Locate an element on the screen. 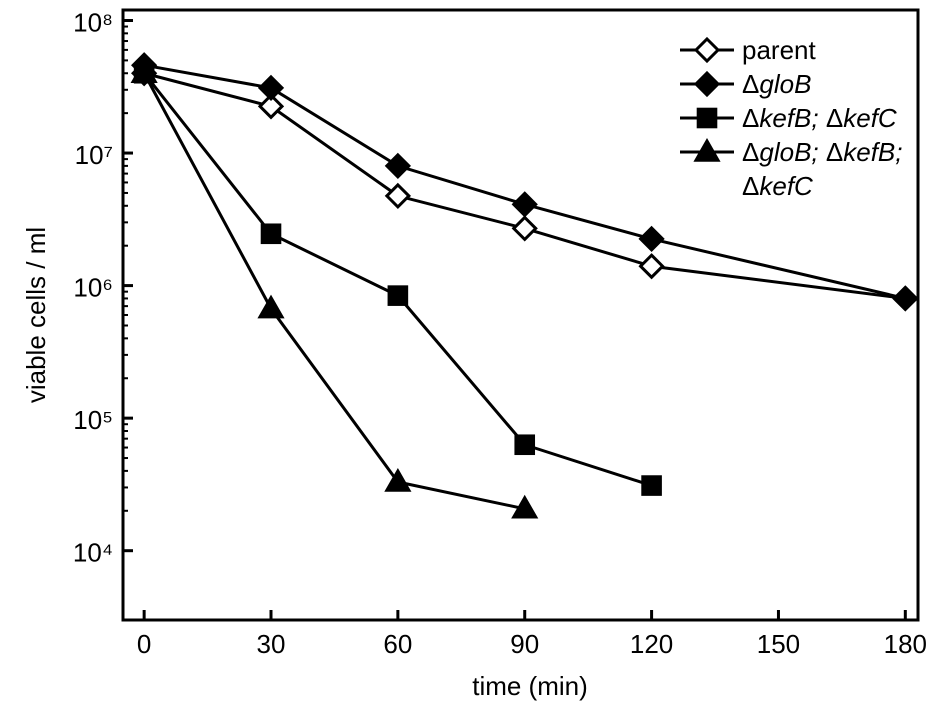 Image resolution: width=948 pixels, height=715 pixels. x-tick-label: 120 is located at coordinates (651, 644).